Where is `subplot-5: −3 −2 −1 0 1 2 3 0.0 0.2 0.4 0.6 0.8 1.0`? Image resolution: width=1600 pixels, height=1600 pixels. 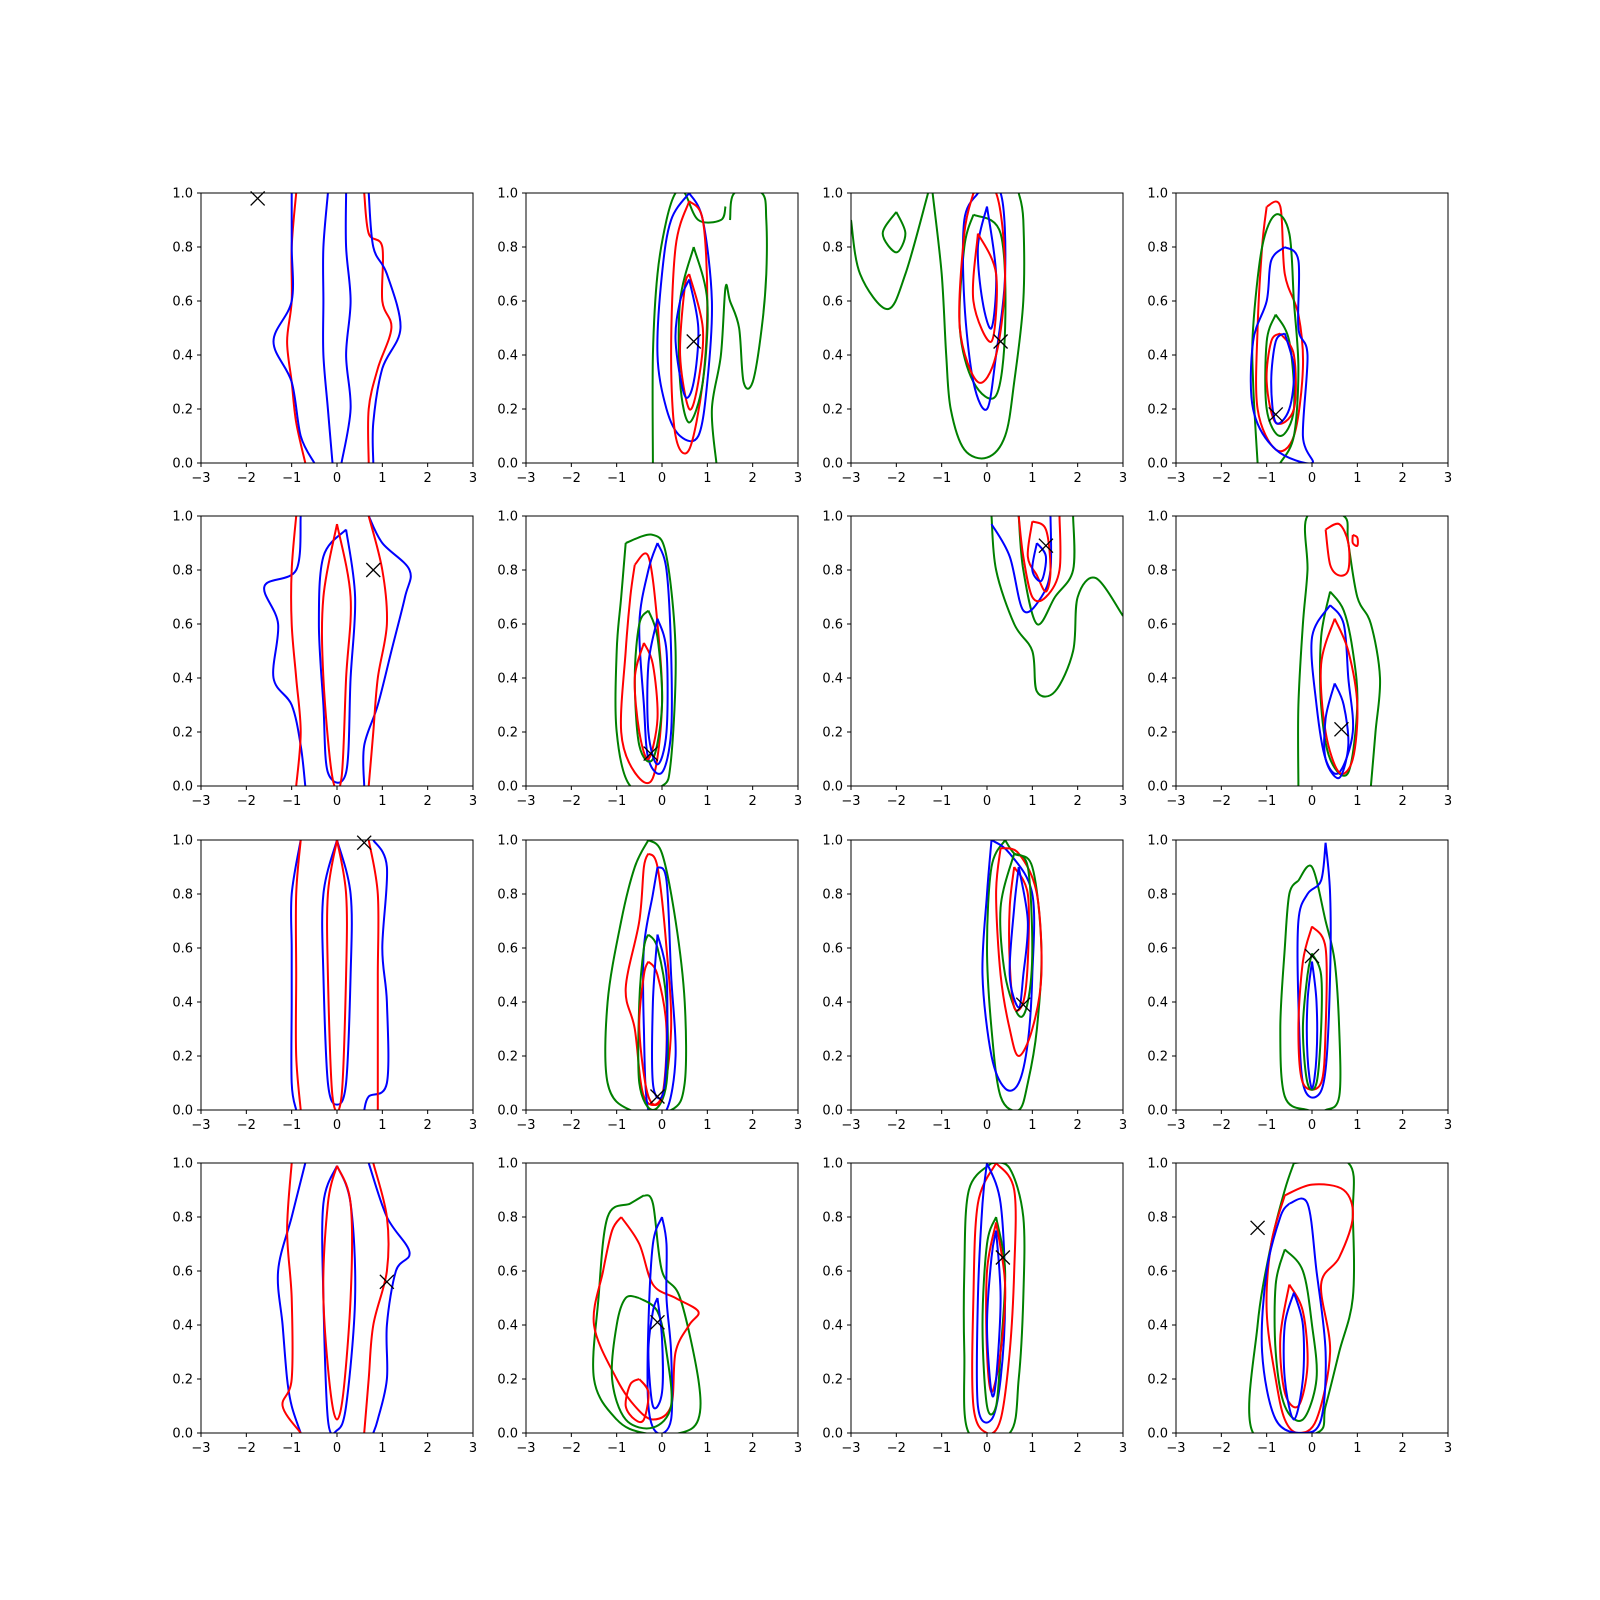 subplot-5: −3 −2 −1 0 1 2 3 0.0 0.2 0.4 0.6 0.8 1.0 is located at coordinates (324, 660).